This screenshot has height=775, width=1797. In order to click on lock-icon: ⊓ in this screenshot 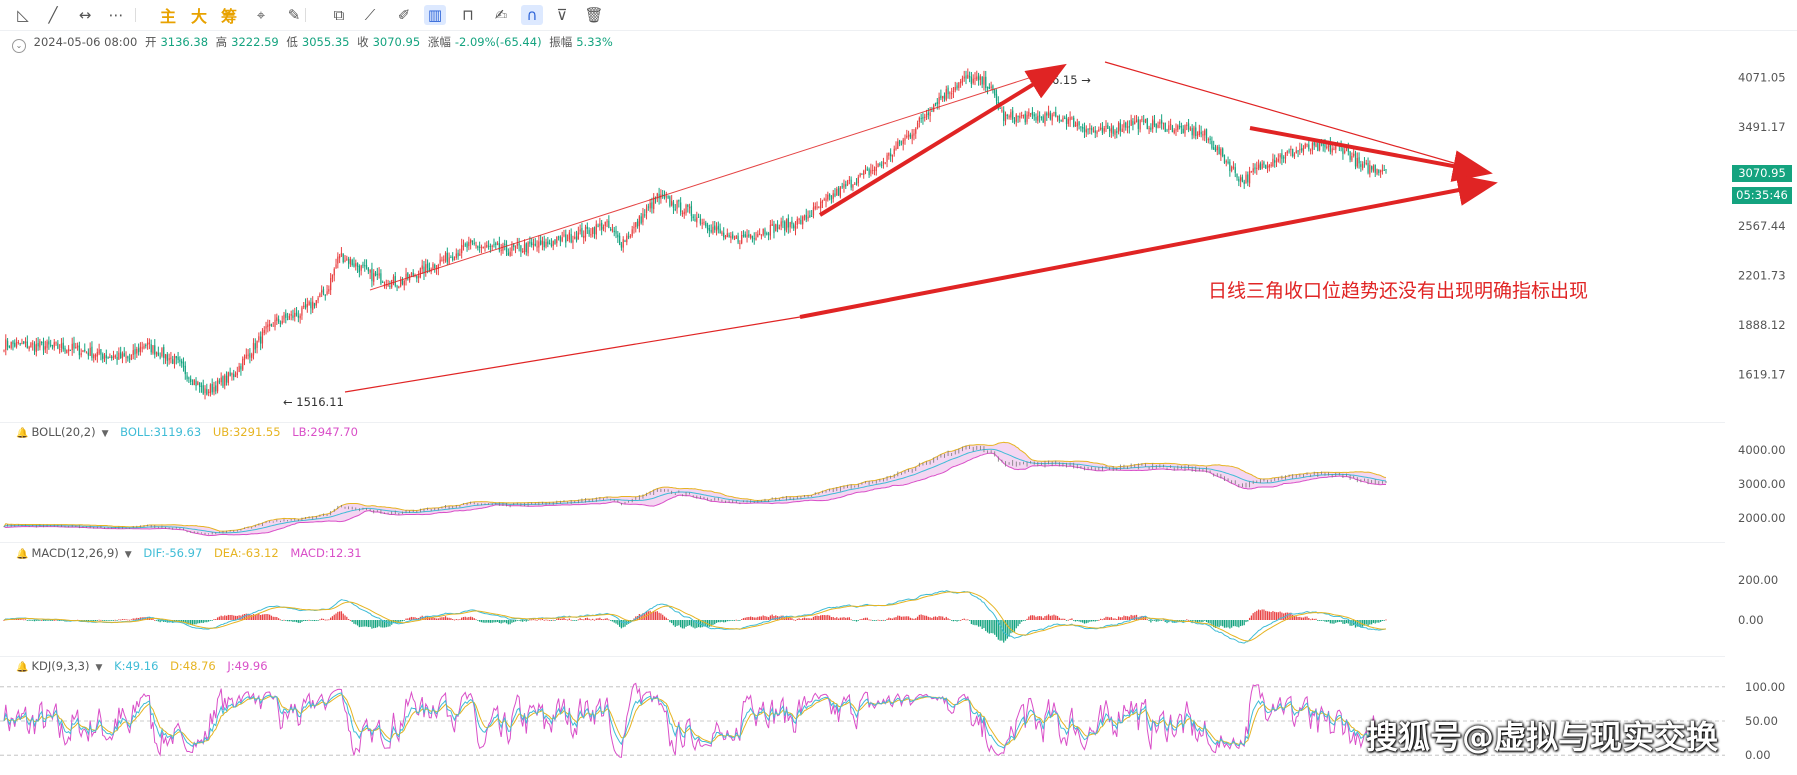, I will do `click(468, 15)`.